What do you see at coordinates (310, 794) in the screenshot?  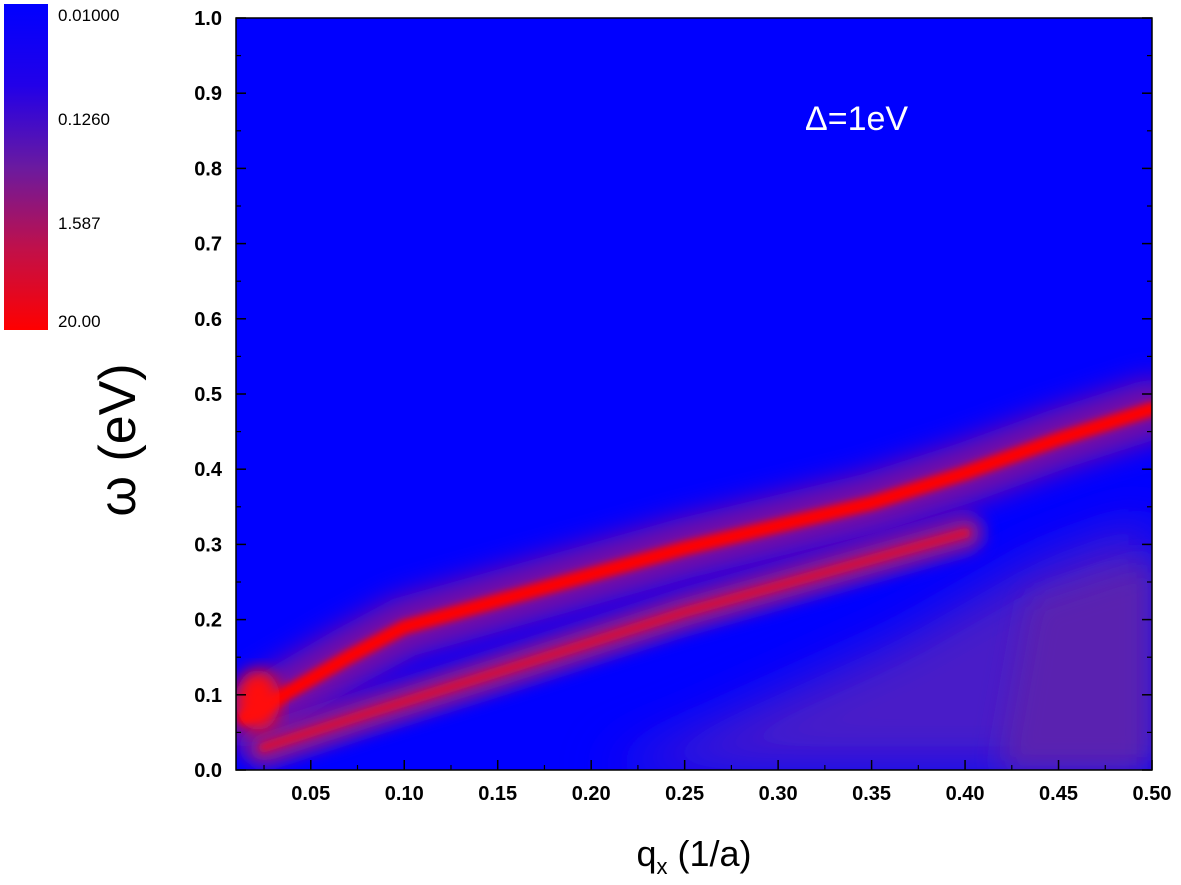 I see `x-tick-label: 0.05` at bounding box center [310, 794].